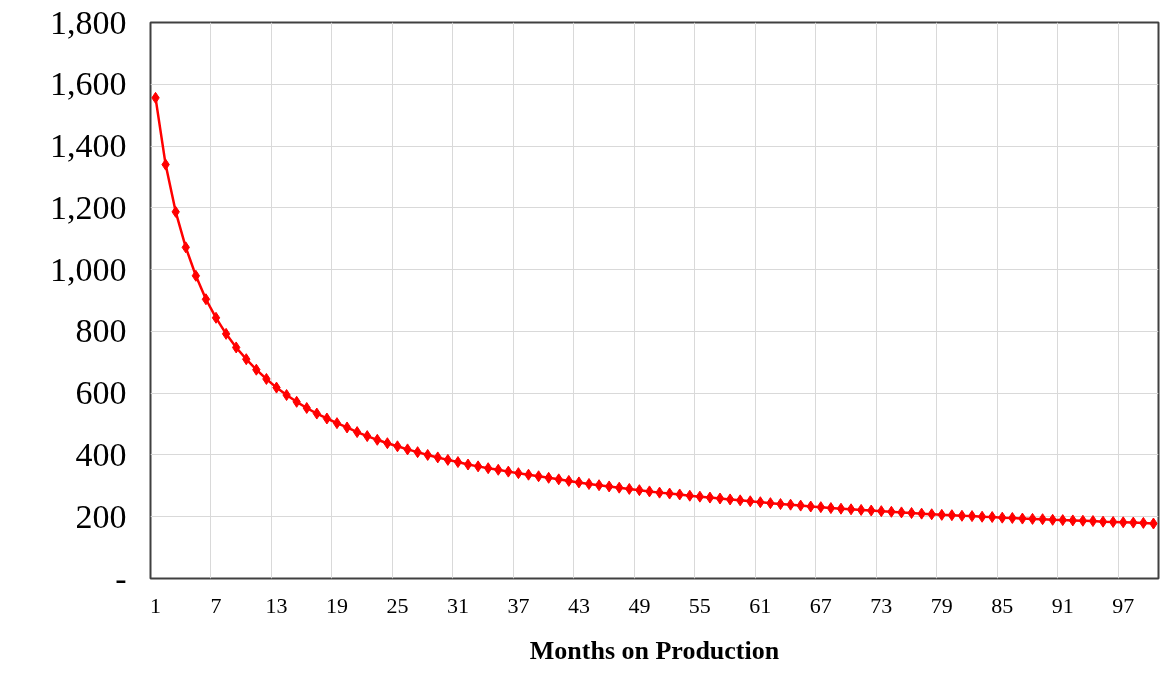 The width and height of the screenshot is (1160, 678). Describe the element at coordinates (101, 454) in the screenshot. I see `y-tick-label: 400` at that location.